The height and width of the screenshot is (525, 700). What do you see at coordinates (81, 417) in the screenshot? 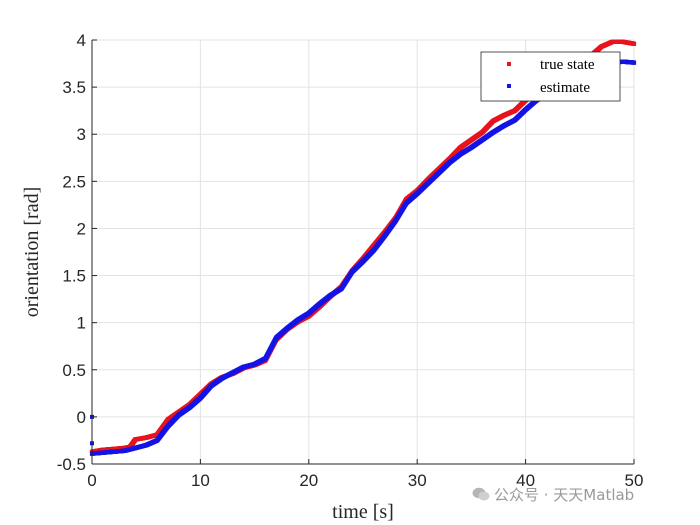
I see `y-tick-label-1: 0` at bounding box center [81, 417].